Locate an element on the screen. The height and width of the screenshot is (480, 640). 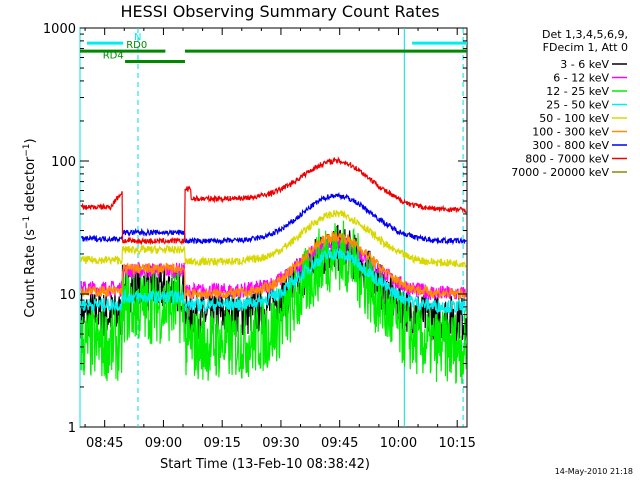
x-tick-label-0: 08:45 is located at coordinates (104, 443).